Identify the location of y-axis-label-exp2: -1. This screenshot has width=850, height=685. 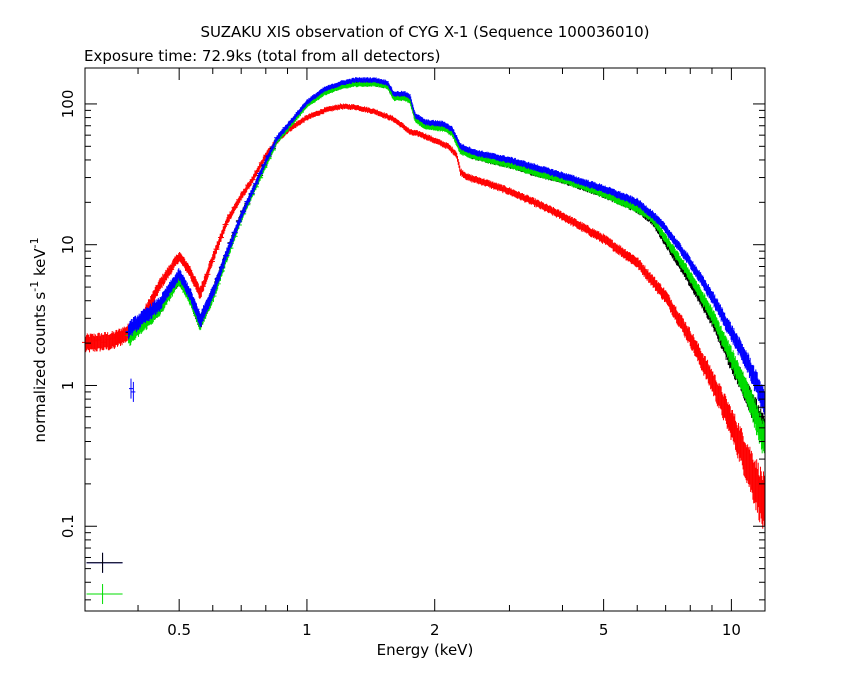
(34, 242).